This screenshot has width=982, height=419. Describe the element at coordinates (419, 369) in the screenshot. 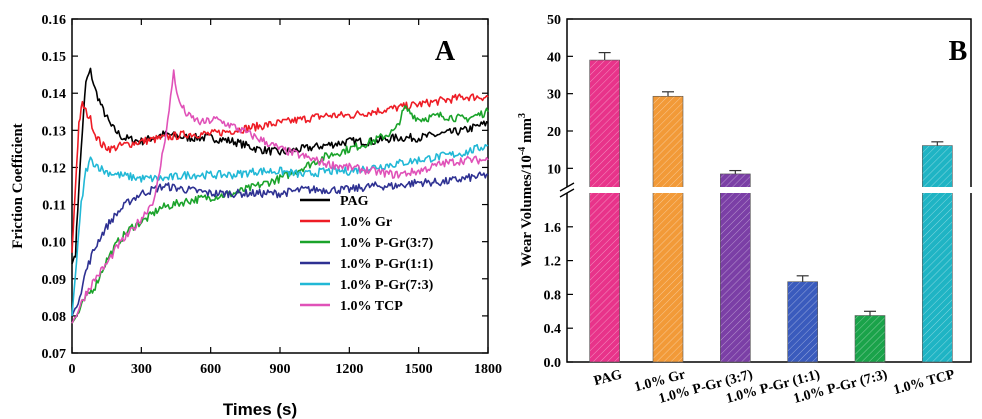

I see `panel-a-x-tick-label: 1500` at that location.